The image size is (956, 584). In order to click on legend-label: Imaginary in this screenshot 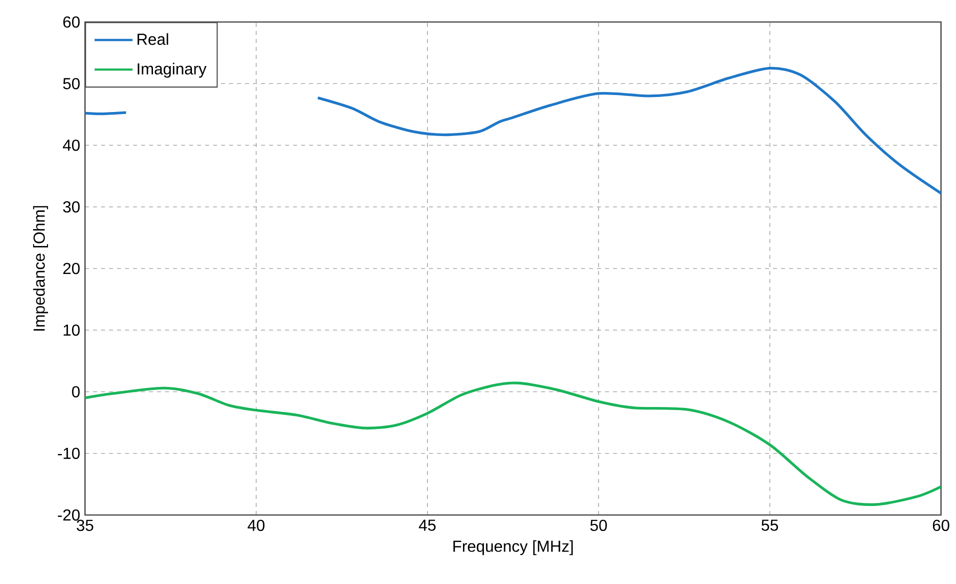, I will do `click(172, 70)`.